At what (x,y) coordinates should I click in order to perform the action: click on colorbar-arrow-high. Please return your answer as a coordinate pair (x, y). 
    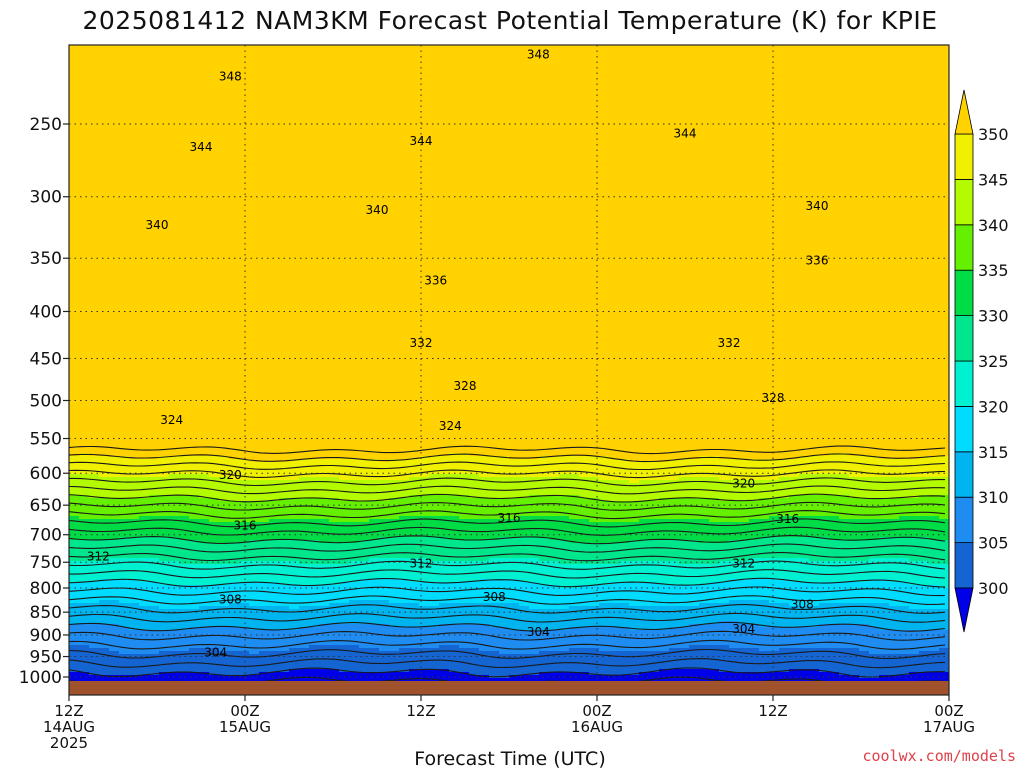
    Looking at the image, I should click on (964, 112).